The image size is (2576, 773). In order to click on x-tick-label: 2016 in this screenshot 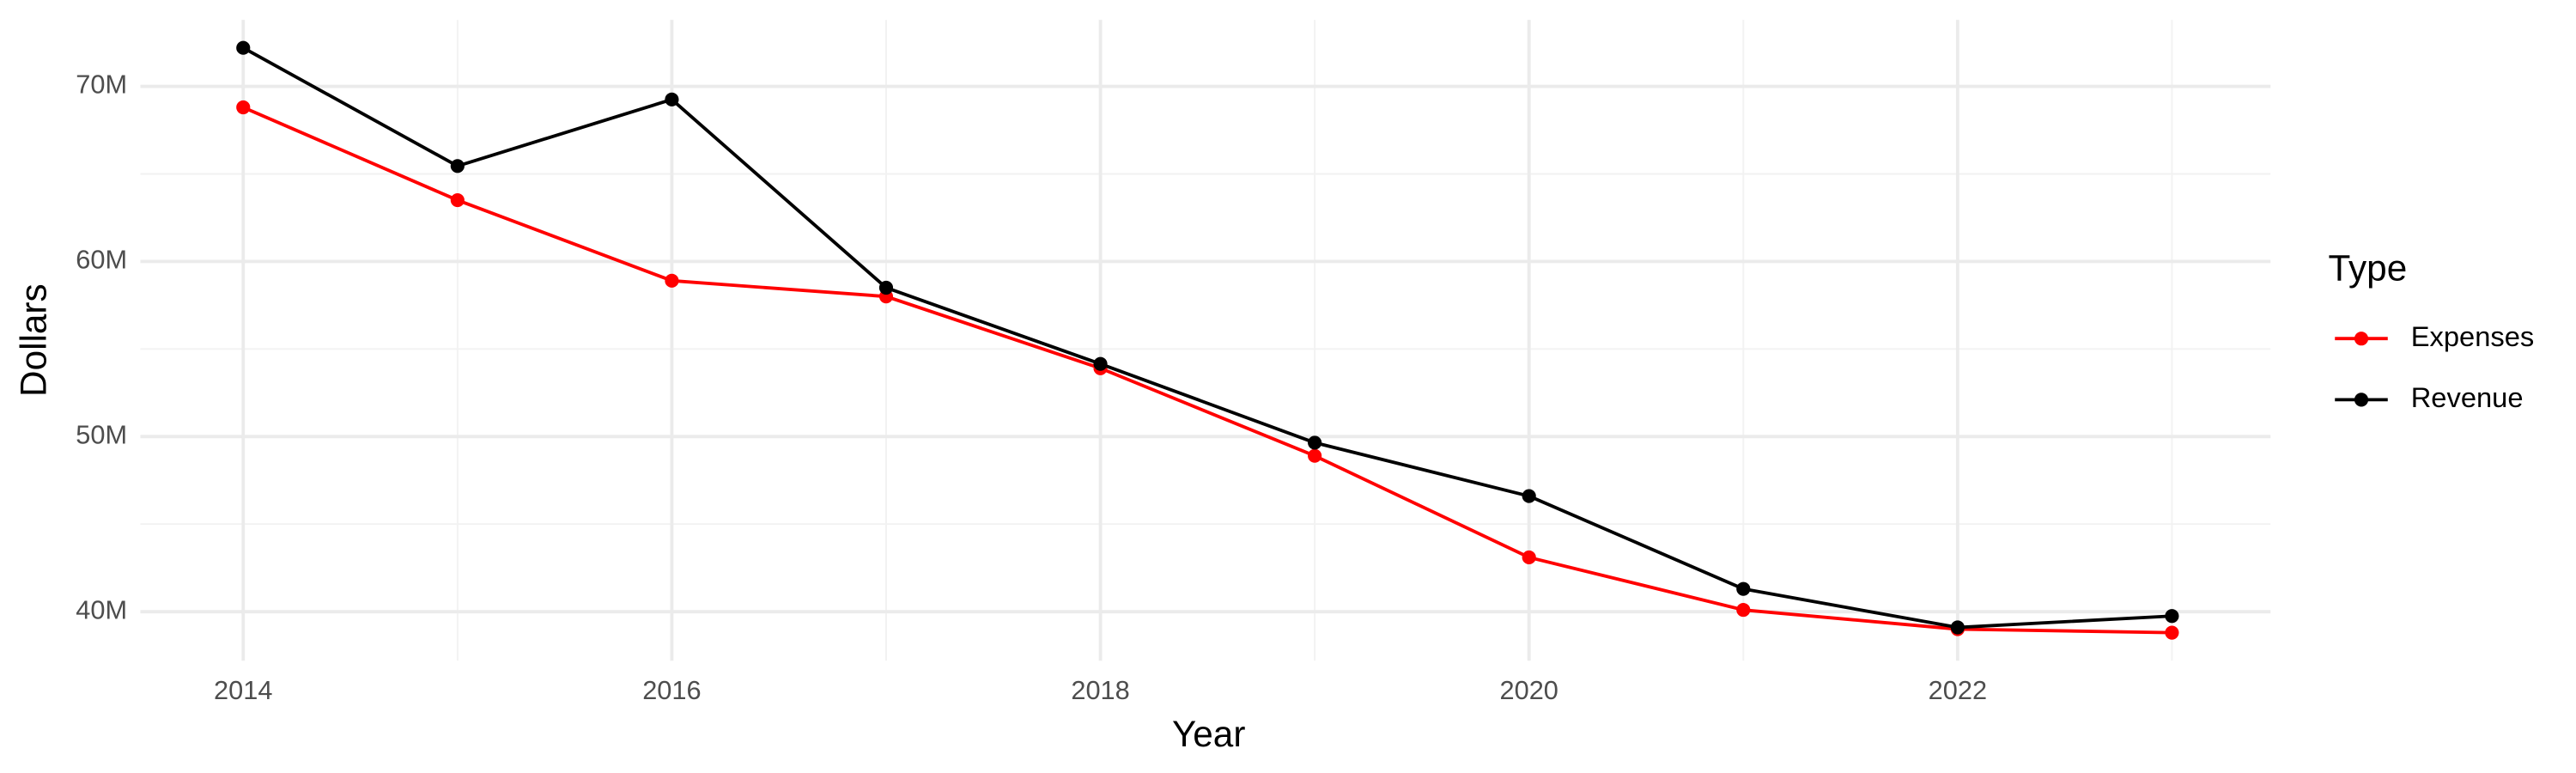, I will do `click(671, 690)`.